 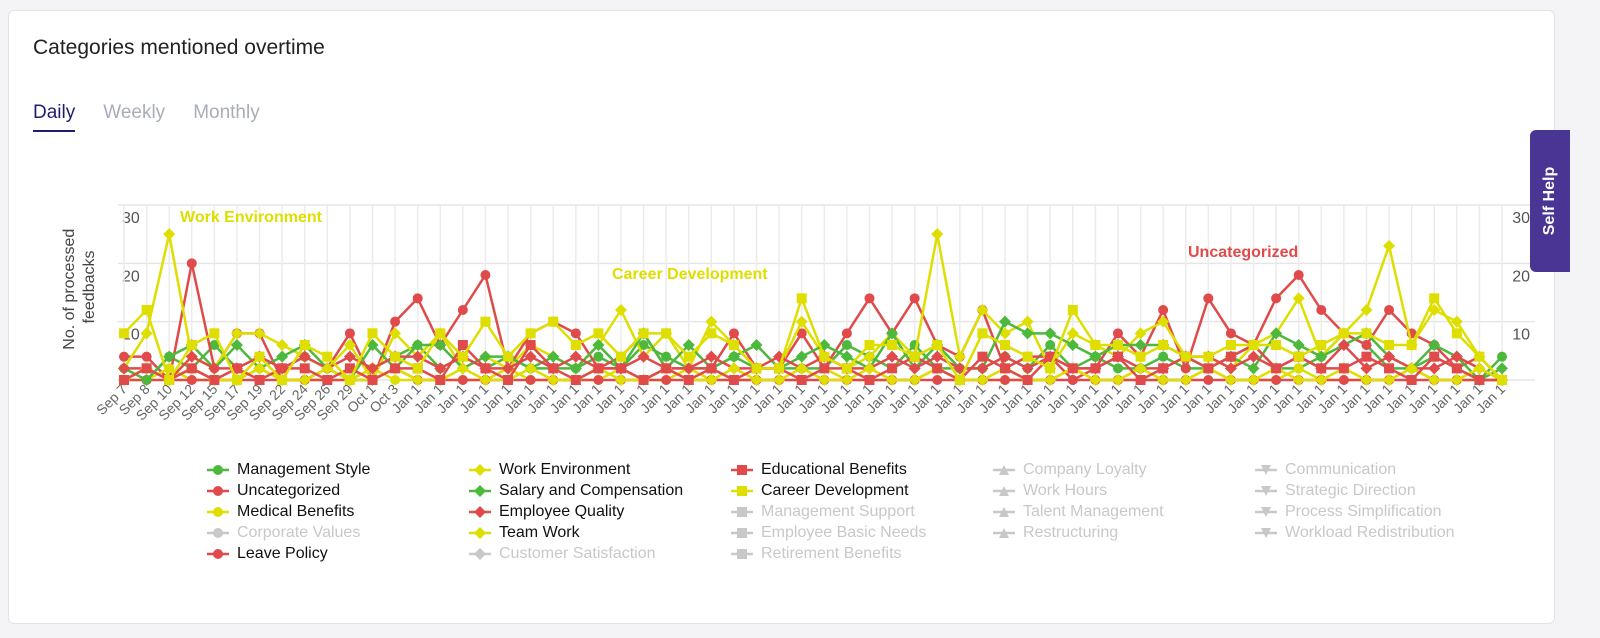 What do you see at coordinates (862, 469) in the screenshot?
I see `legend-item-educational-benefits: Educational Benefits` at bounding box center [862, 469].